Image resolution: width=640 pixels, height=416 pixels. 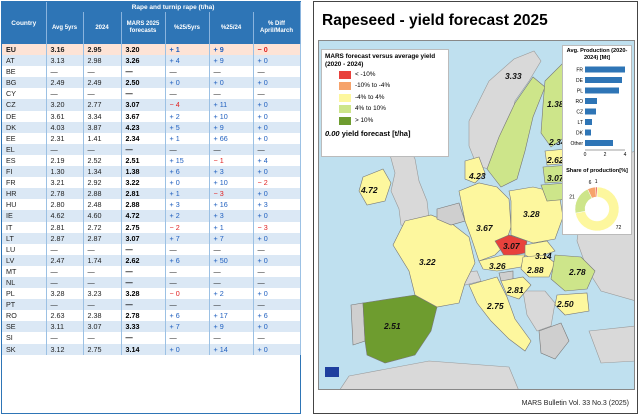 I want to click on cell-country: SI, so click(x=24, y=338).